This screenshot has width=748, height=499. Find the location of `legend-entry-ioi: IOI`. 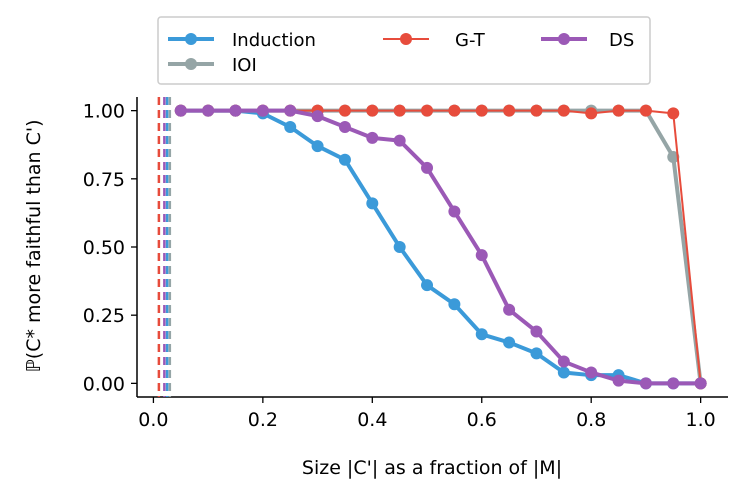

legend-entry-ioi: IOI is located at coordinates (212, 65).